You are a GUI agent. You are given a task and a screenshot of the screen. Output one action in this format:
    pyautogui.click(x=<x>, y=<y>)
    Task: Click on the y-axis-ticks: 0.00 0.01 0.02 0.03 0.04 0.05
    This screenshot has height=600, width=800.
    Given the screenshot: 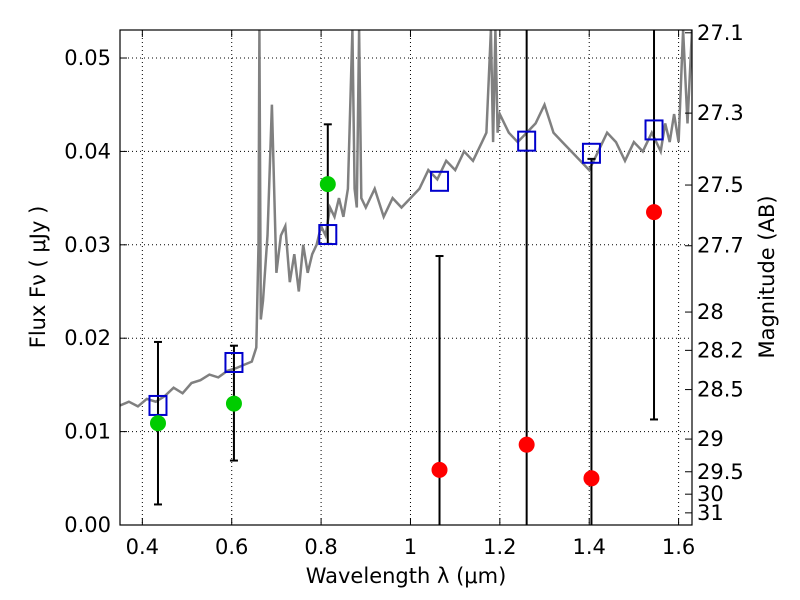 What is the action you would take?
    pyautogui.click(x=95, y=291)
    